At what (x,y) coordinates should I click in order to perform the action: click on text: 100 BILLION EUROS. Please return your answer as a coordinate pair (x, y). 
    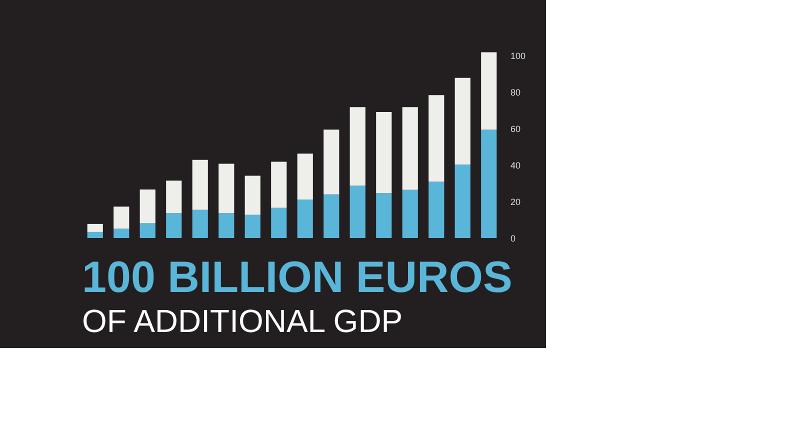
    Looking at the image, I should click on (297, 277).